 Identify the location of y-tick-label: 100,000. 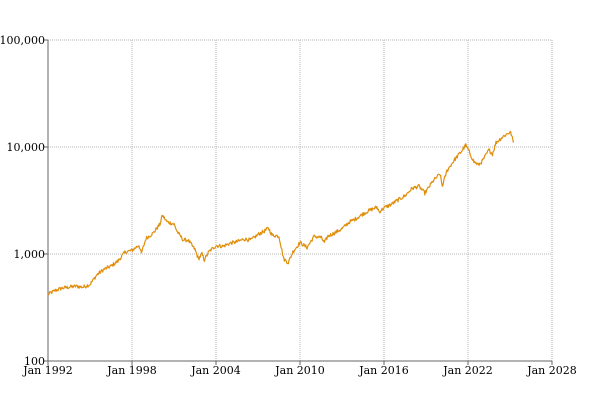
(22, 40).